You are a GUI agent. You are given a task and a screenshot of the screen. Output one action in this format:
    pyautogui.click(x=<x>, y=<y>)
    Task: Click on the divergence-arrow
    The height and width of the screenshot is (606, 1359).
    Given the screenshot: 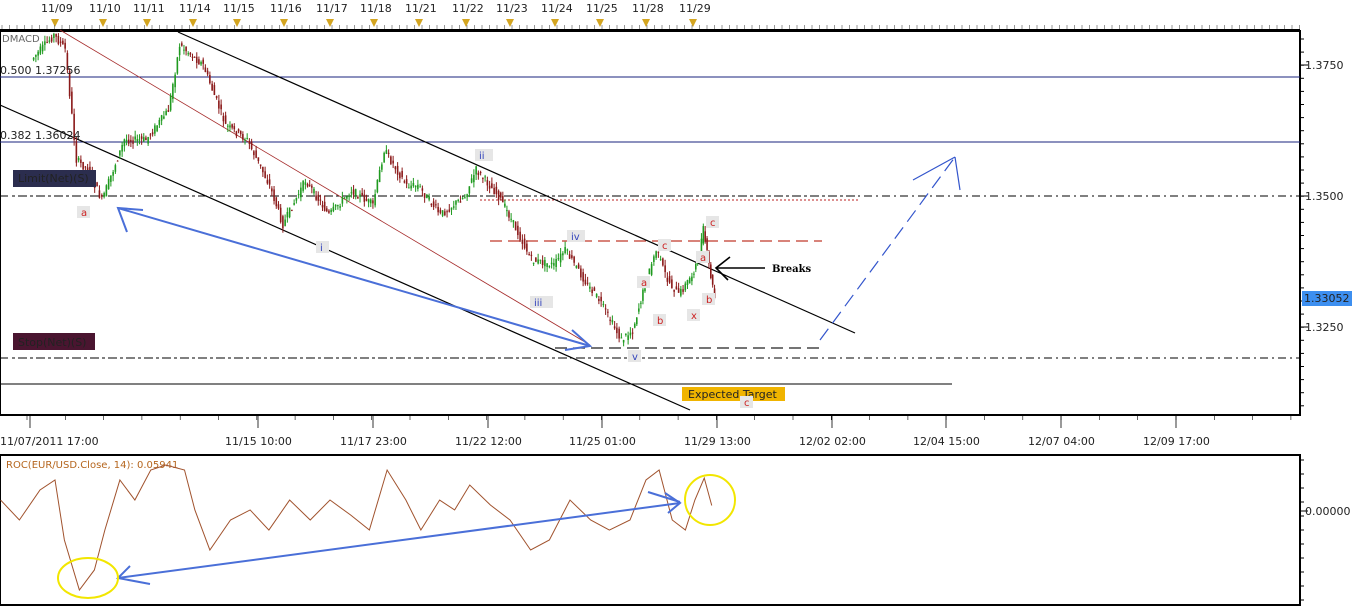 What is the action you would take?
    pyautogui.click(x=354, y=278)
    